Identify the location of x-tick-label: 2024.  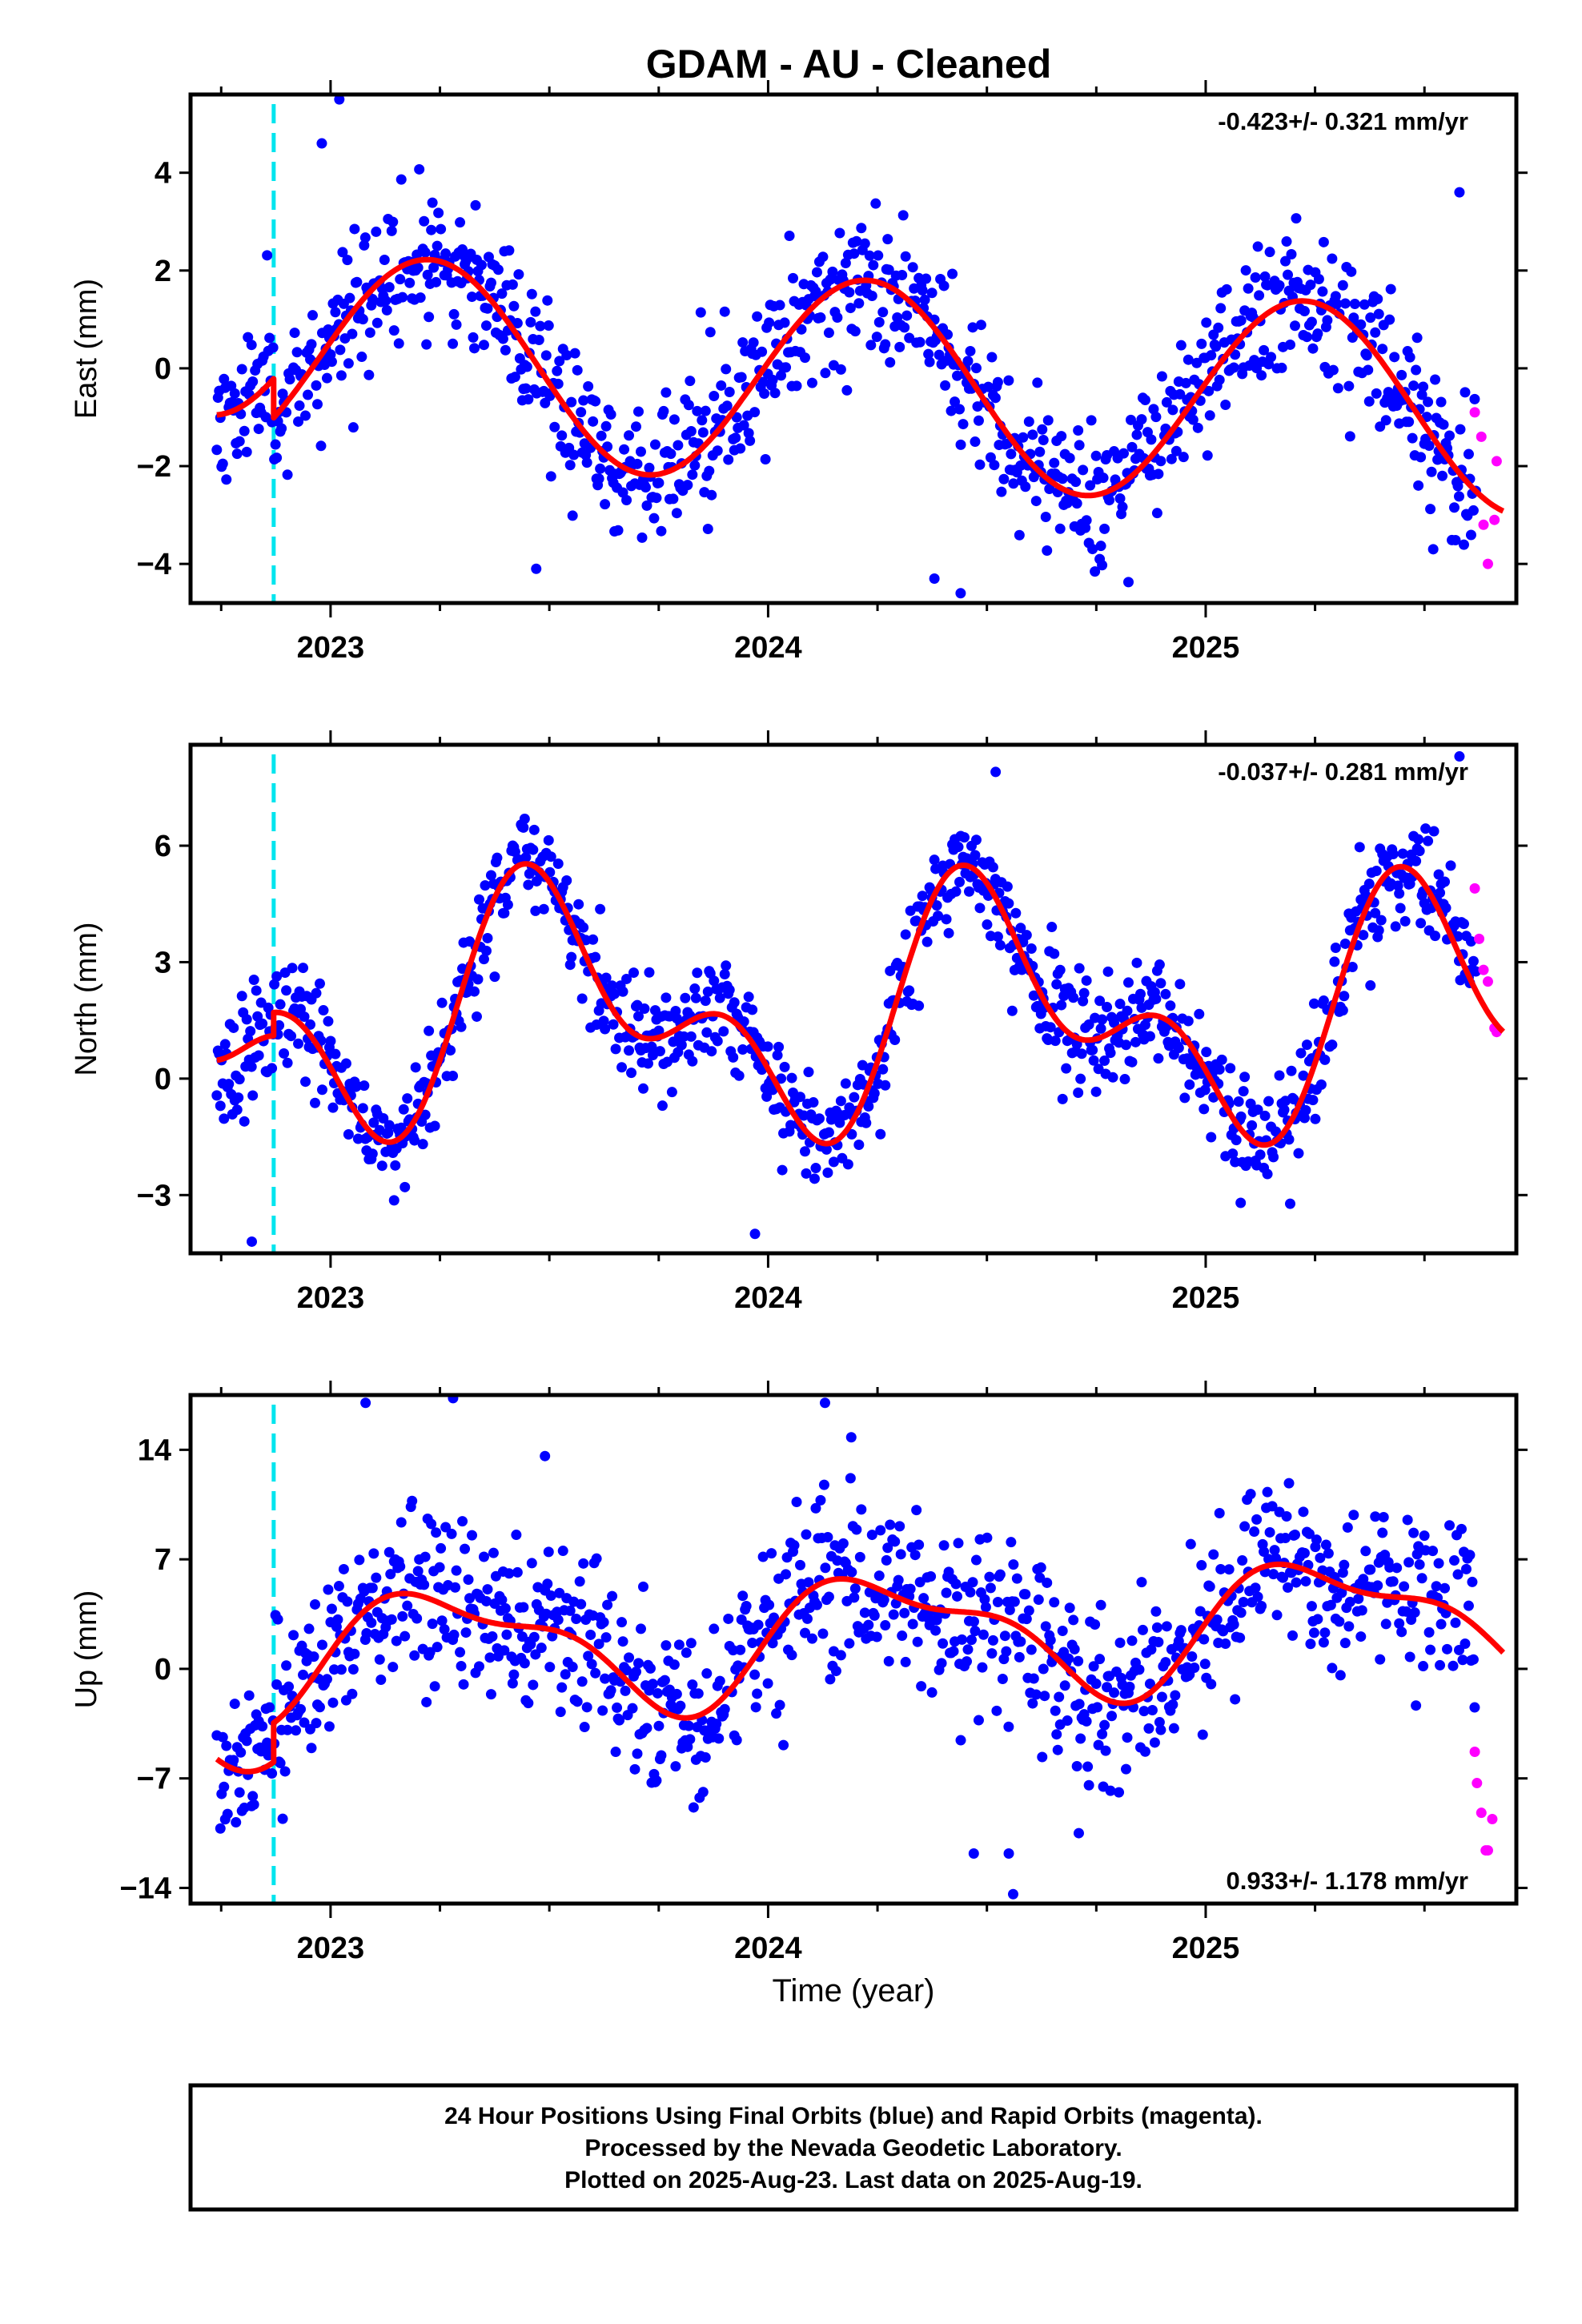
(768, 1298).